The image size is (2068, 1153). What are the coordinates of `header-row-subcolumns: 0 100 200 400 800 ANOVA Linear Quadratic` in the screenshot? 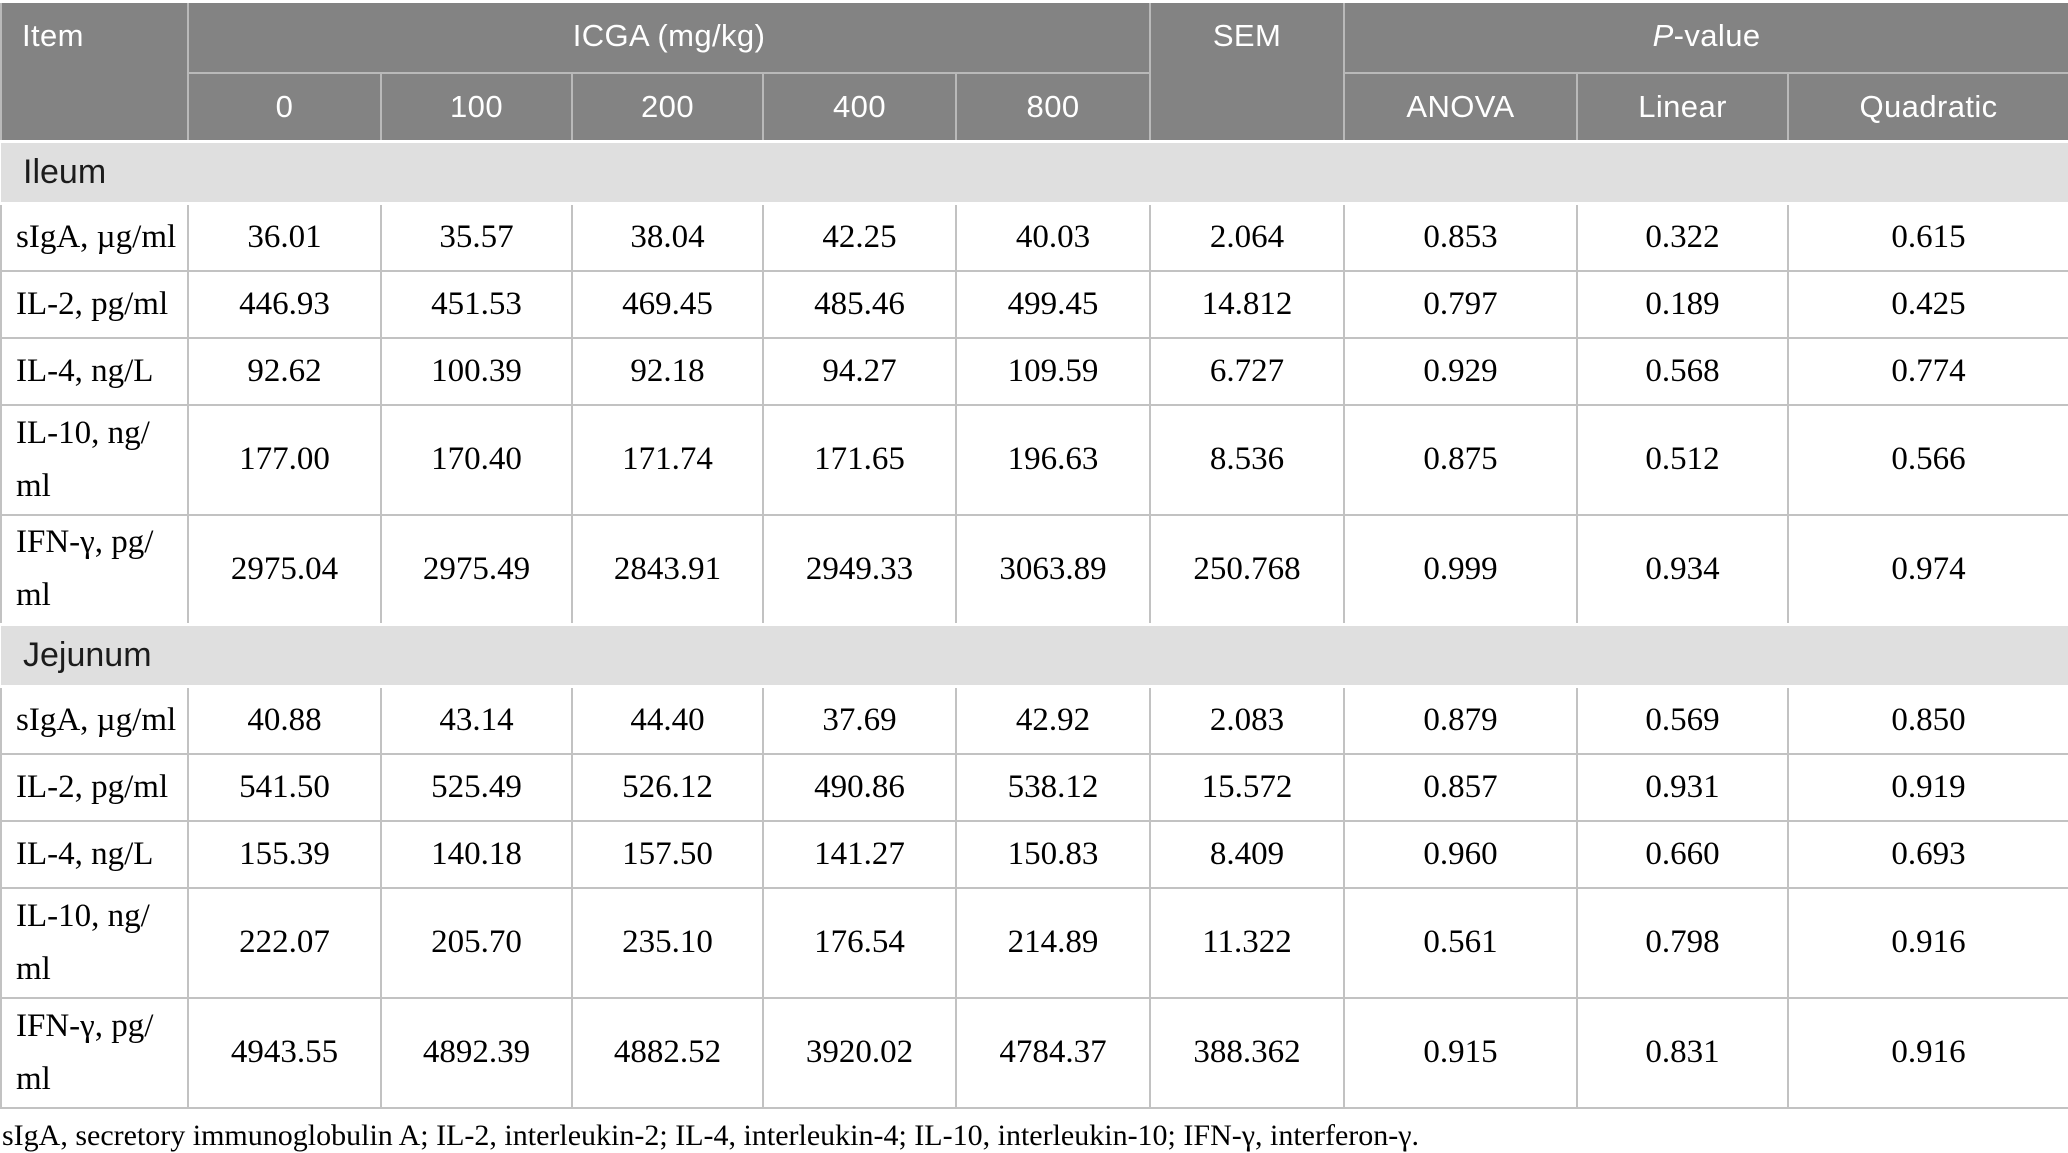 It's located at (1034, 107).